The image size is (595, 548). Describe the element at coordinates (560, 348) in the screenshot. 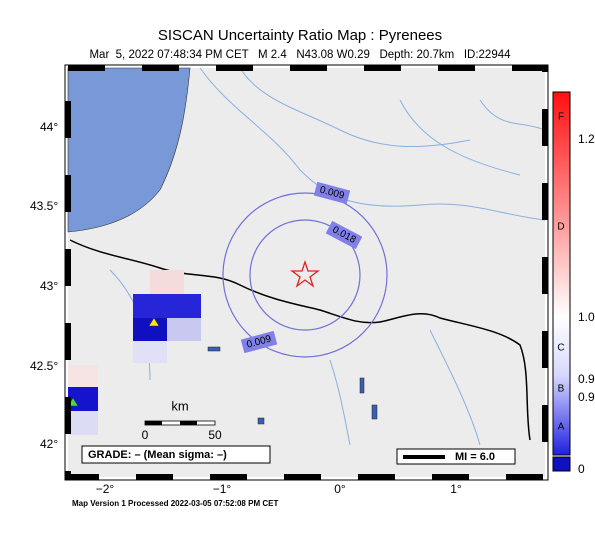

I see `grade-letter: C` at that location.